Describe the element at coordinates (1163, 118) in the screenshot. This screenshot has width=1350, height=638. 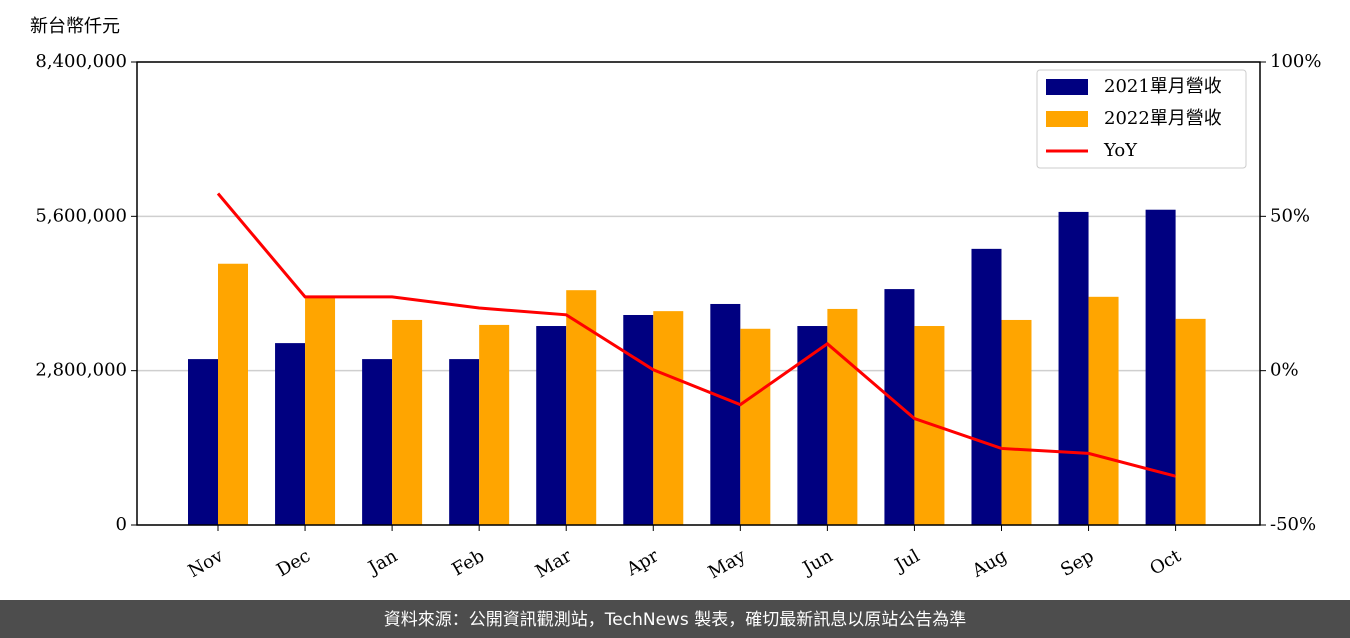
I see `legend-label: 2022單月營收` at that location.